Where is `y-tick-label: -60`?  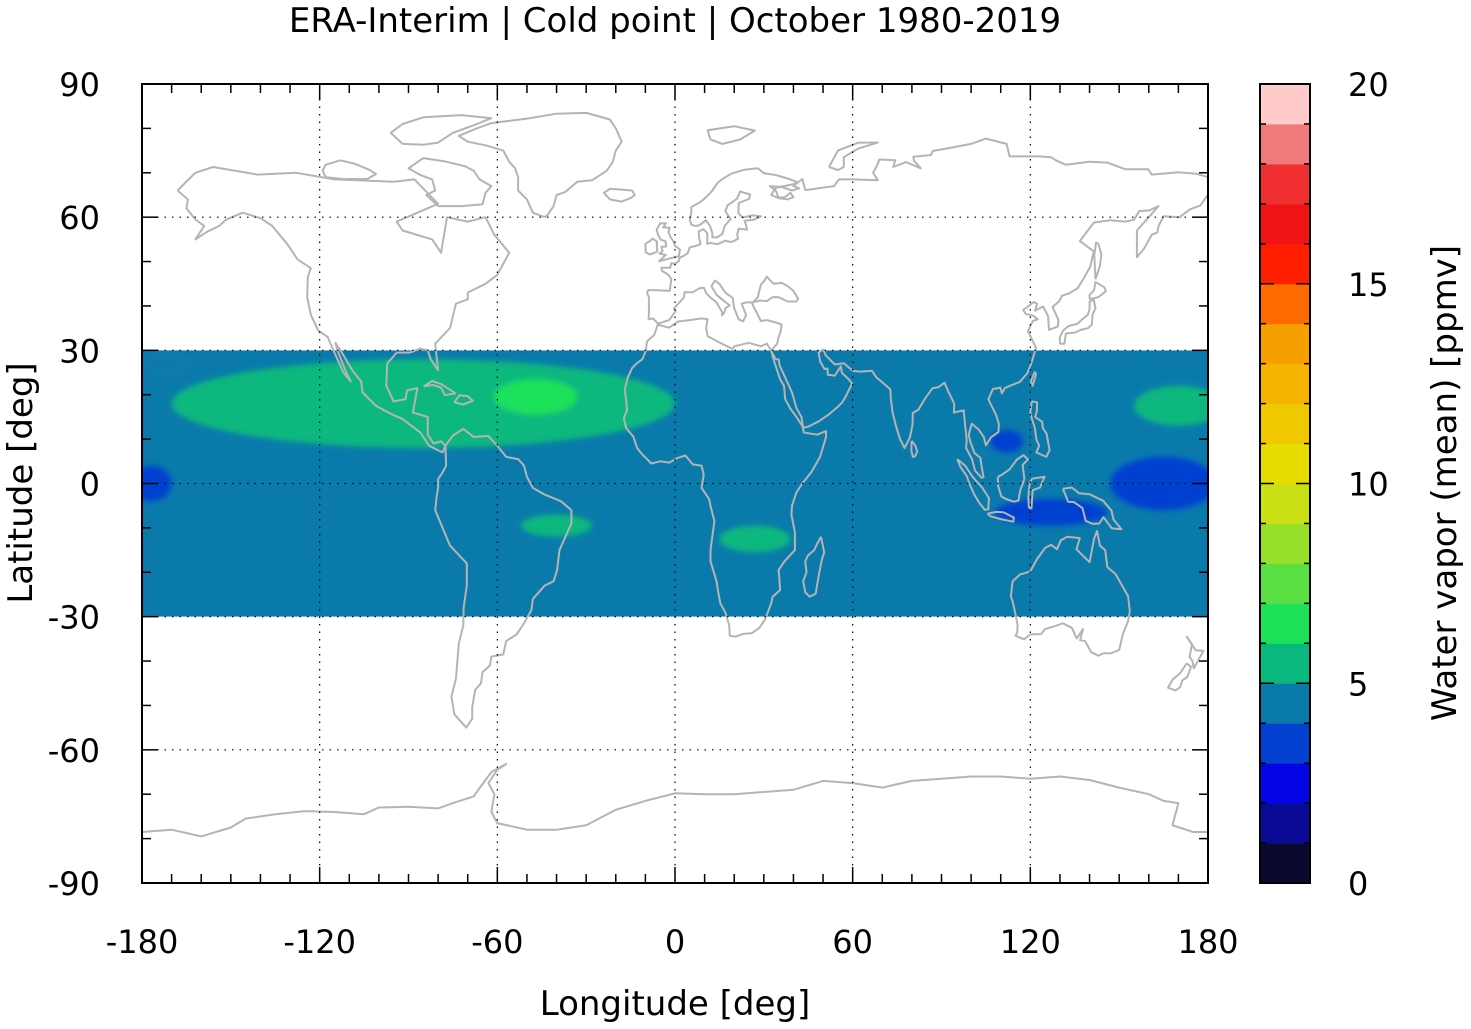
y-tick-label: -60 is located at coordinates (74, 751).